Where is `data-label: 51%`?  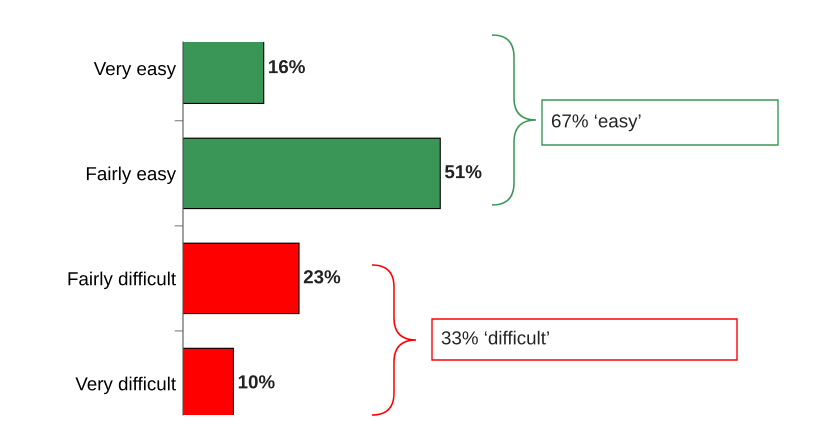
data-label: 51% is located at coordinates (463, 171).